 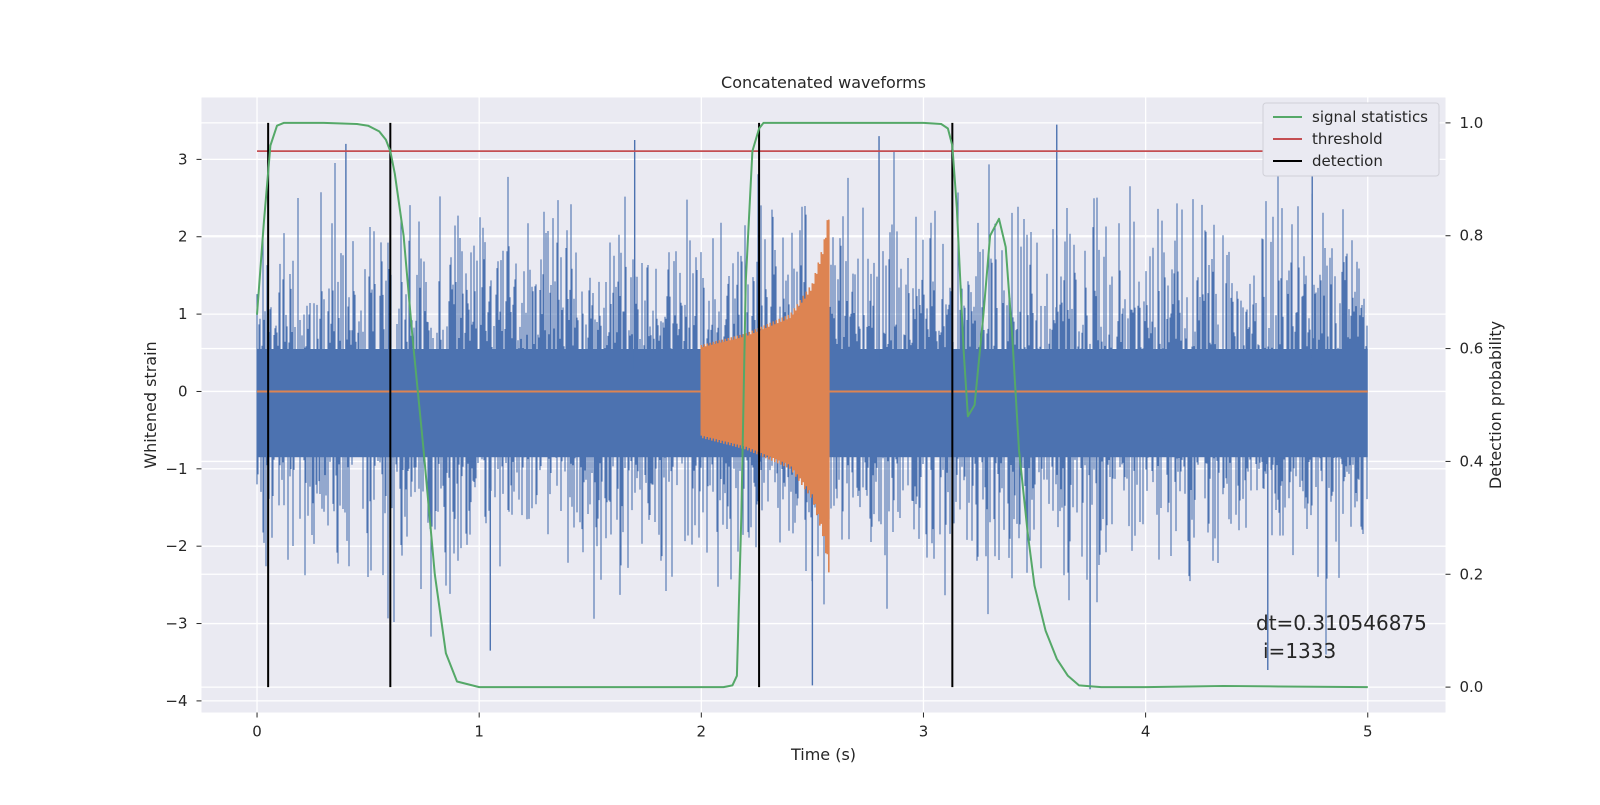 I want to click on y-tick-label-right: 1.0, so click(x=1472, y=123).